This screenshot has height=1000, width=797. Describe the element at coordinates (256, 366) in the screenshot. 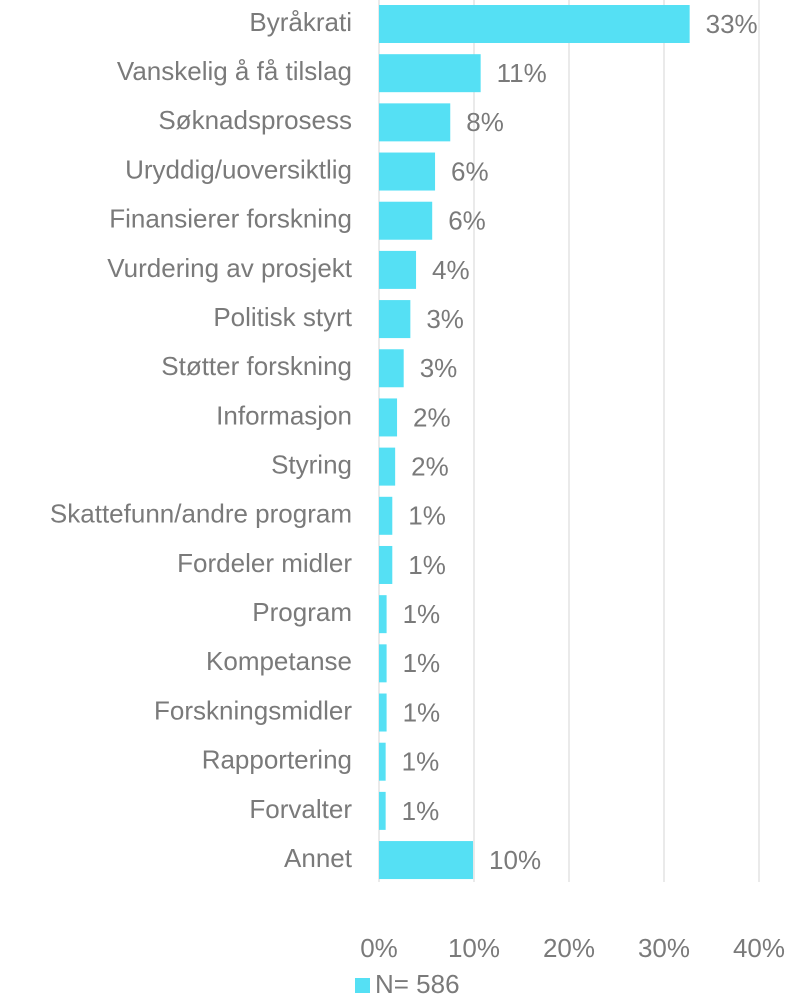

I see `category-label: Støtter forskning` at that location.